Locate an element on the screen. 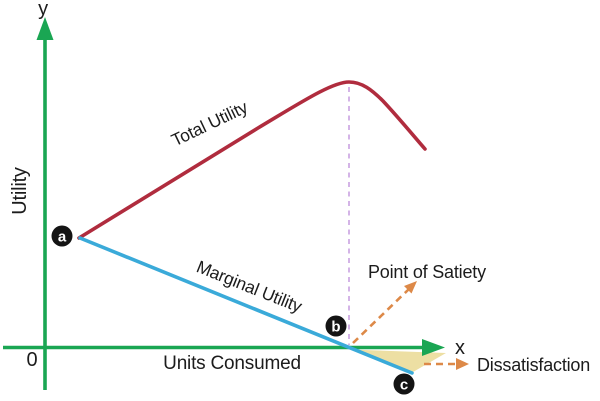 This screenshot has width=600, height=401. point-b-label: b is located at coordinates (335, 327).